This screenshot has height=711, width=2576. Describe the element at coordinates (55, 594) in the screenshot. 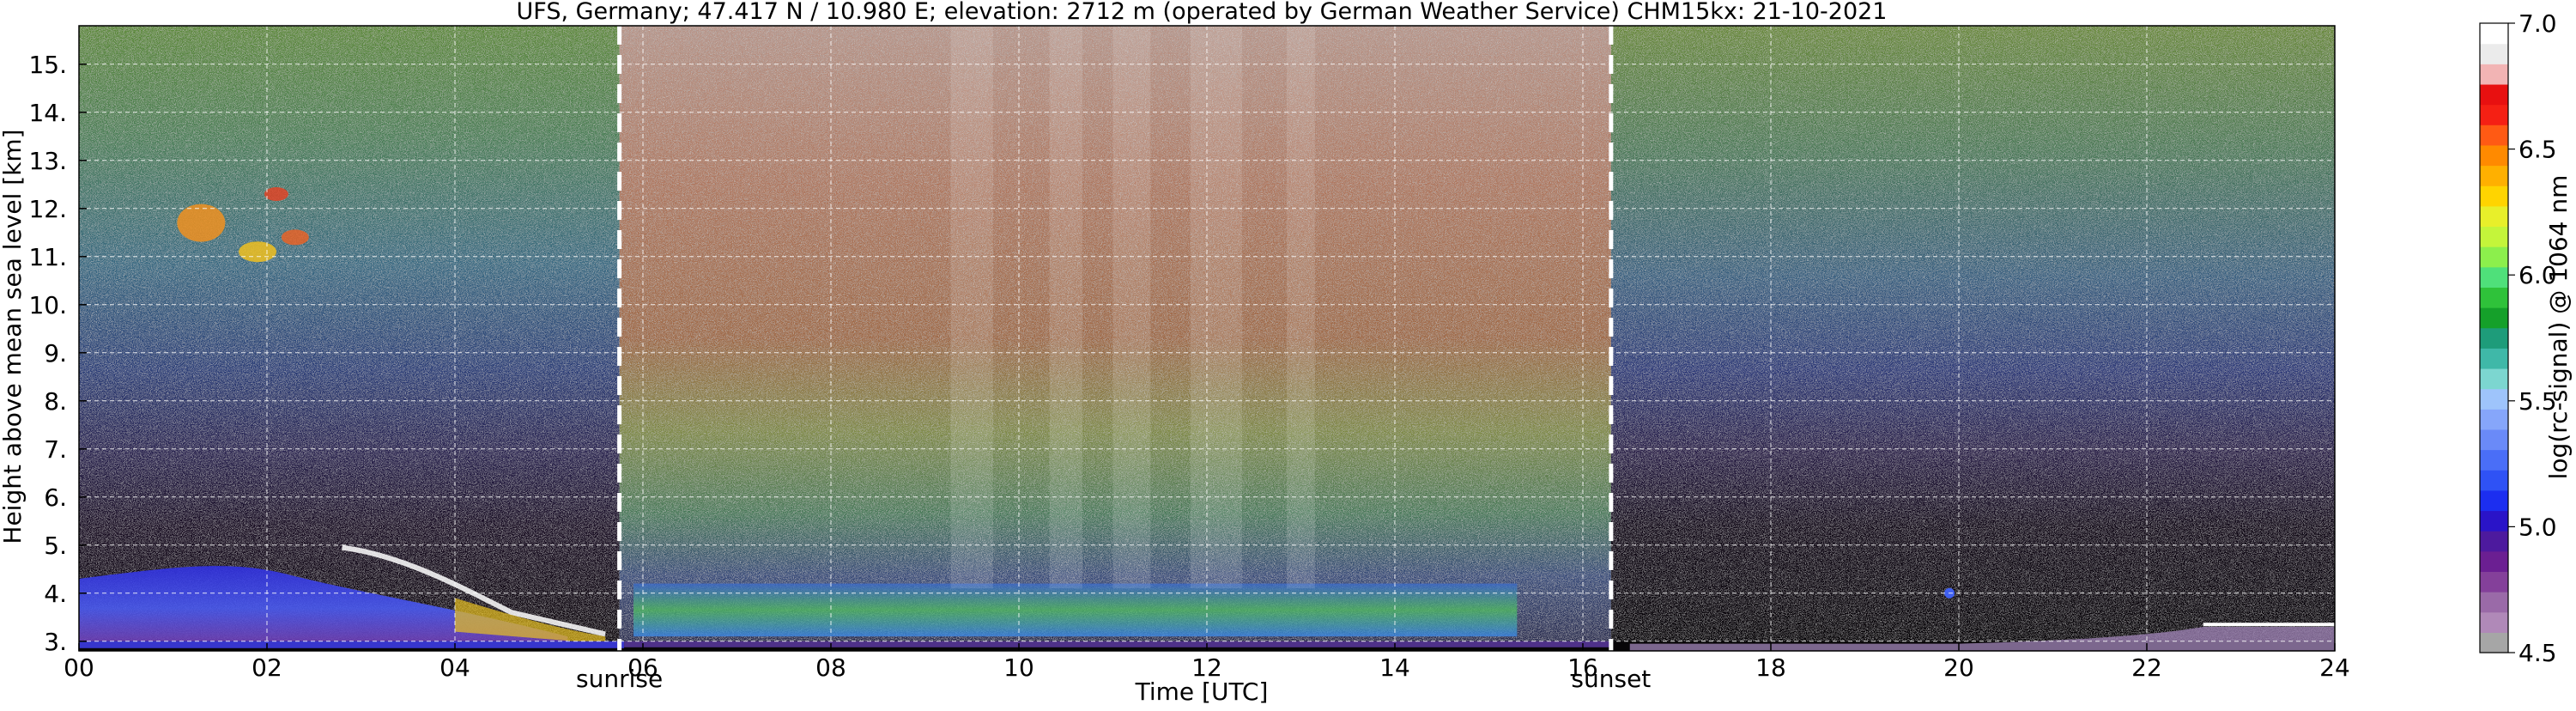

I see `y-tick-label: 4.` at that location.